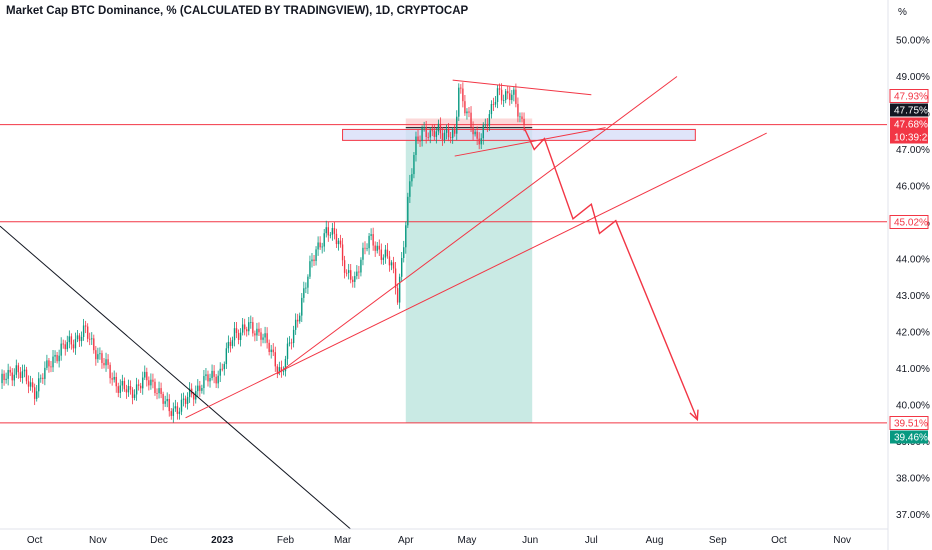 The width and height of the screenshot is (932, 550). What do you see at coordinates (913, 333) in the screenshot?
I see `price-tick-label: 42.00%` at bounding box center [913, 333].